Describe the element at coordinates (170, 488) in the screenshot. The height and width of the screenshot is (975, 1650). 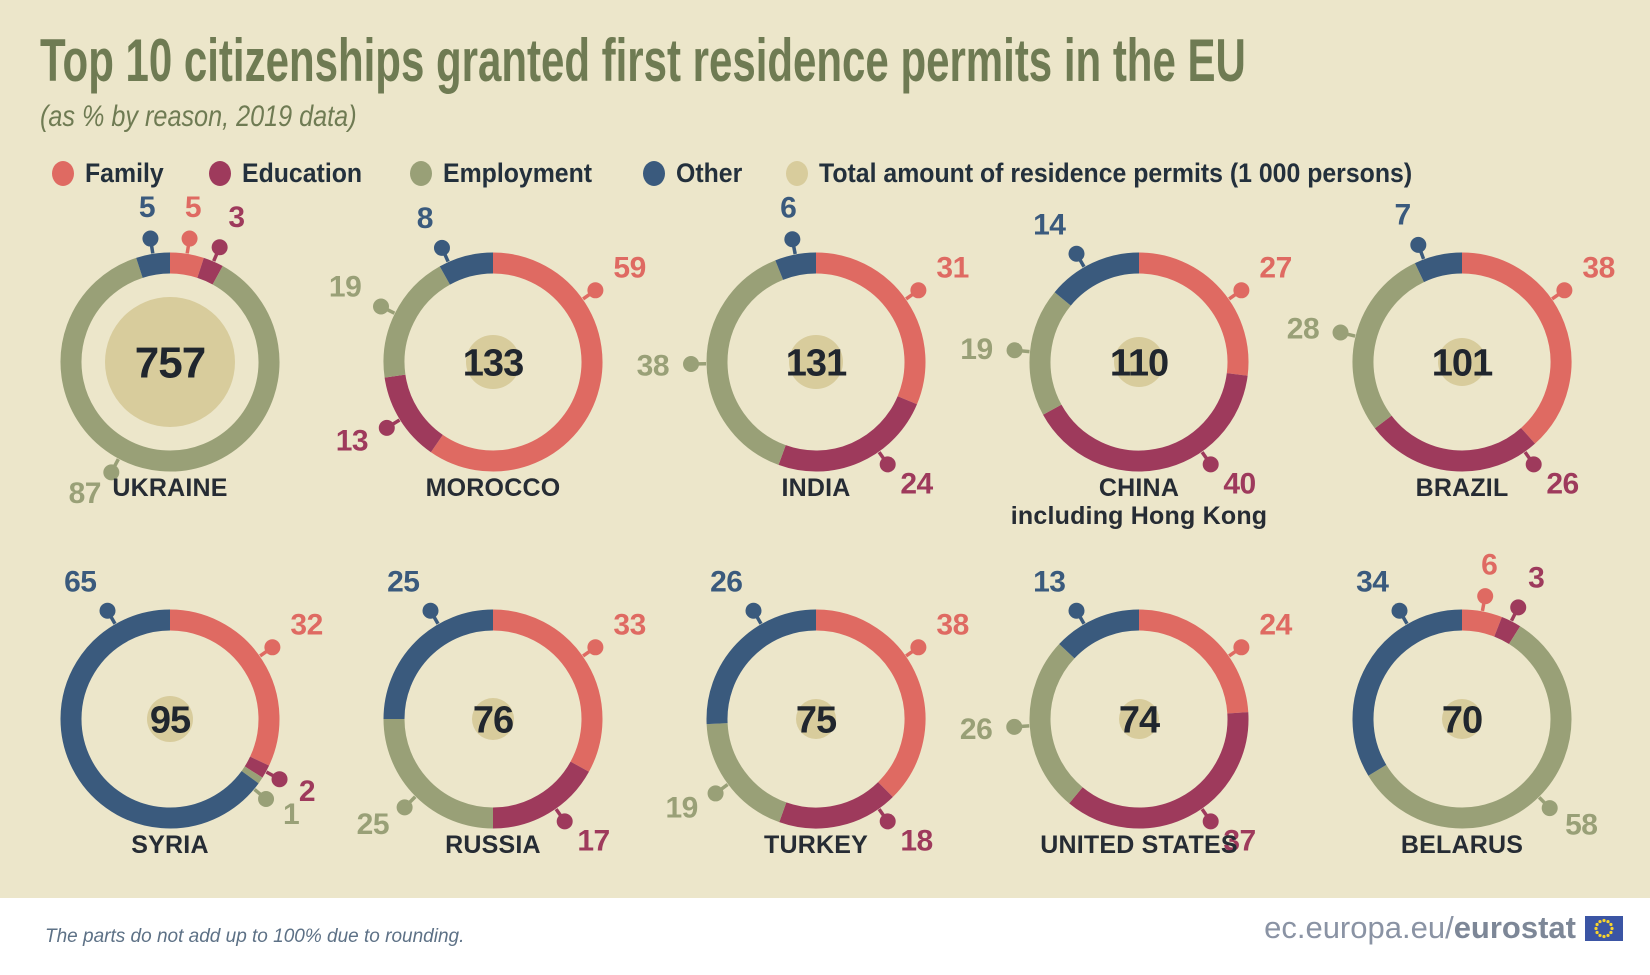
I see `country-label-ukraine: UKRAINE` at that location.